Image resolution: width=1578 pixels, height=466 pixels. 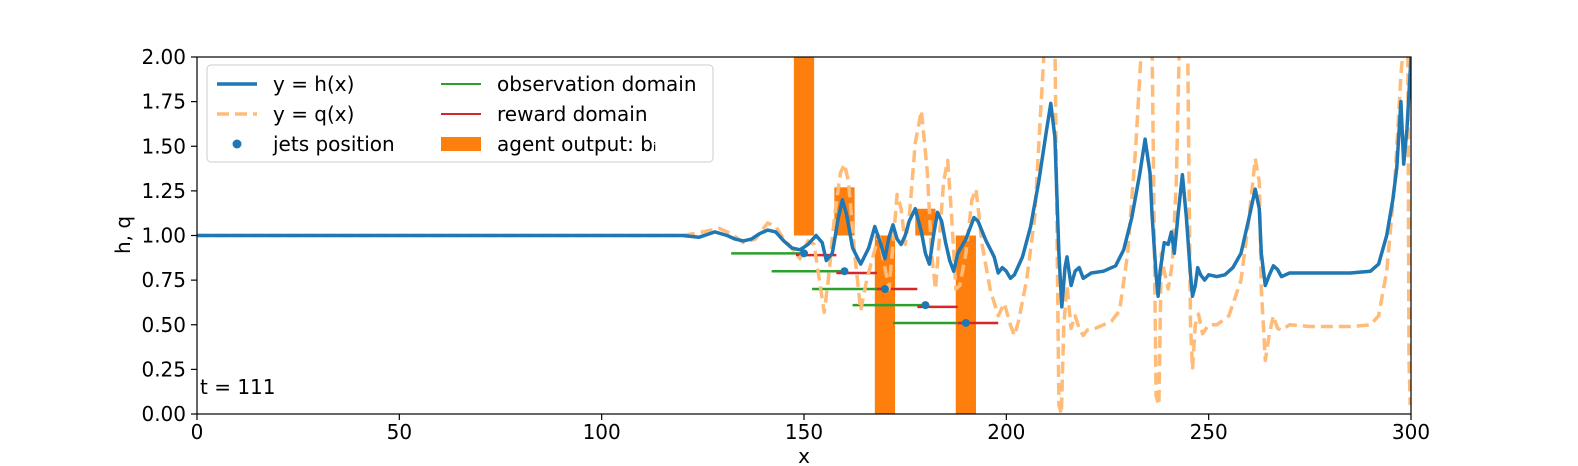 I want to click on x-tick-label-3: 150, so click(x=804, y=432).